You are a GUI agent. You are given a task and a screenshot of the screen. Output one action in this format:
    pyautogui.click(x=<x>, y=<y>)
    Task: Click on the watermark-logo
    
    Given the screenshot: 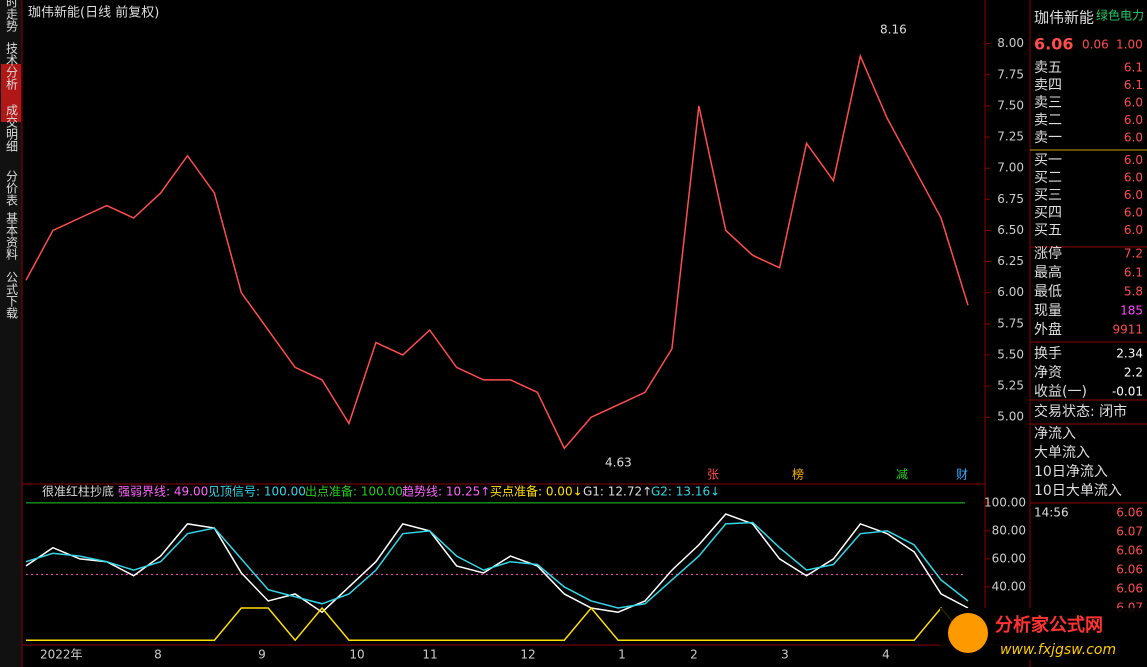 What is the action you would take?
    pyautogui.click(x=968, y=633)
    